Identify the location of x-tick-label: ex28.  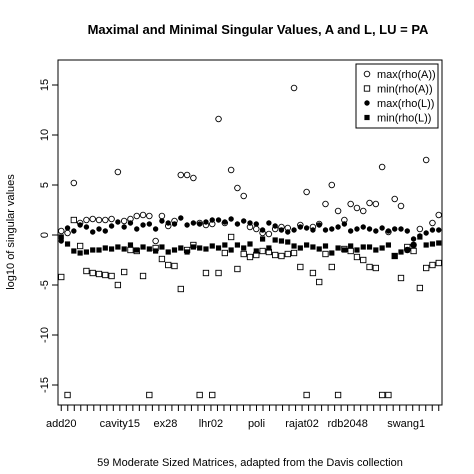
(165, 424).